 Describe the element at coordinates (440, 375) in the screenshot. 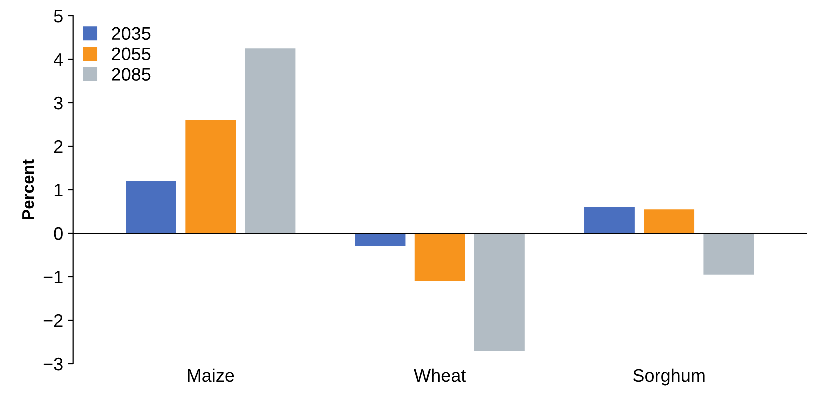

I see `x-tick-label: Wheat` at that location.